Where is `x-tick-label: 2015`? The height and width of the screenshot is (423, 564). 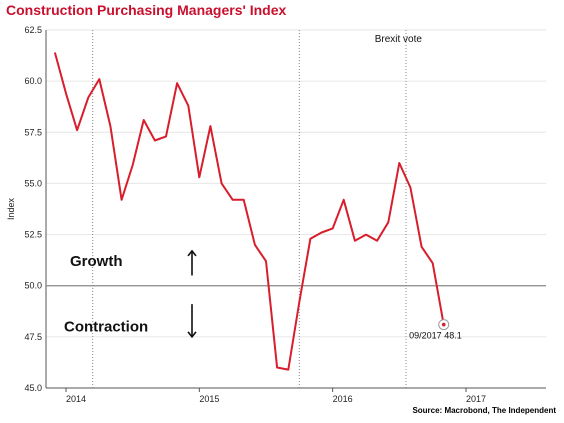
x-tick-label: 2015 is located at coordinates (209, 399).